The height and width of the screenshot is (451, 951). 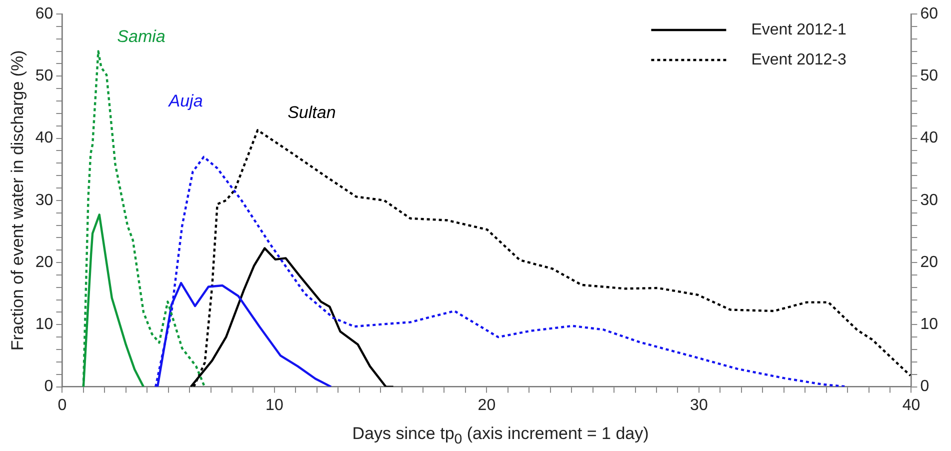 What do you see at coordinates (798, 59) in the screenshot?
I see `legend-label: Event 2012-3` at bounding box center [798, 59].